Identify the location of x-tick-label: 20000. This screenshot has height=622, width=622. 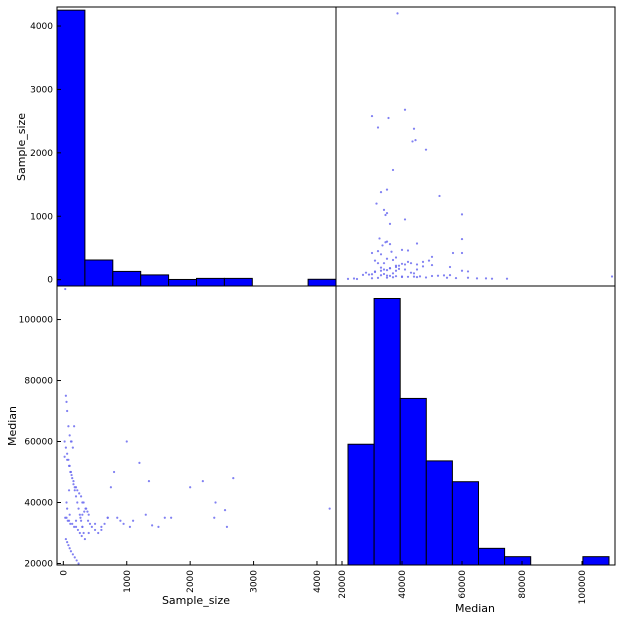
(343, 584).